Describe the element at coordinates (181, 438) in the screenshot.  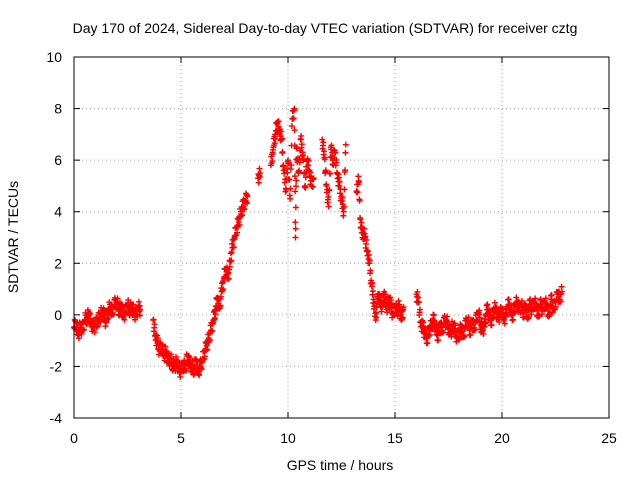
I see `x-tick-label: 5` at that location.